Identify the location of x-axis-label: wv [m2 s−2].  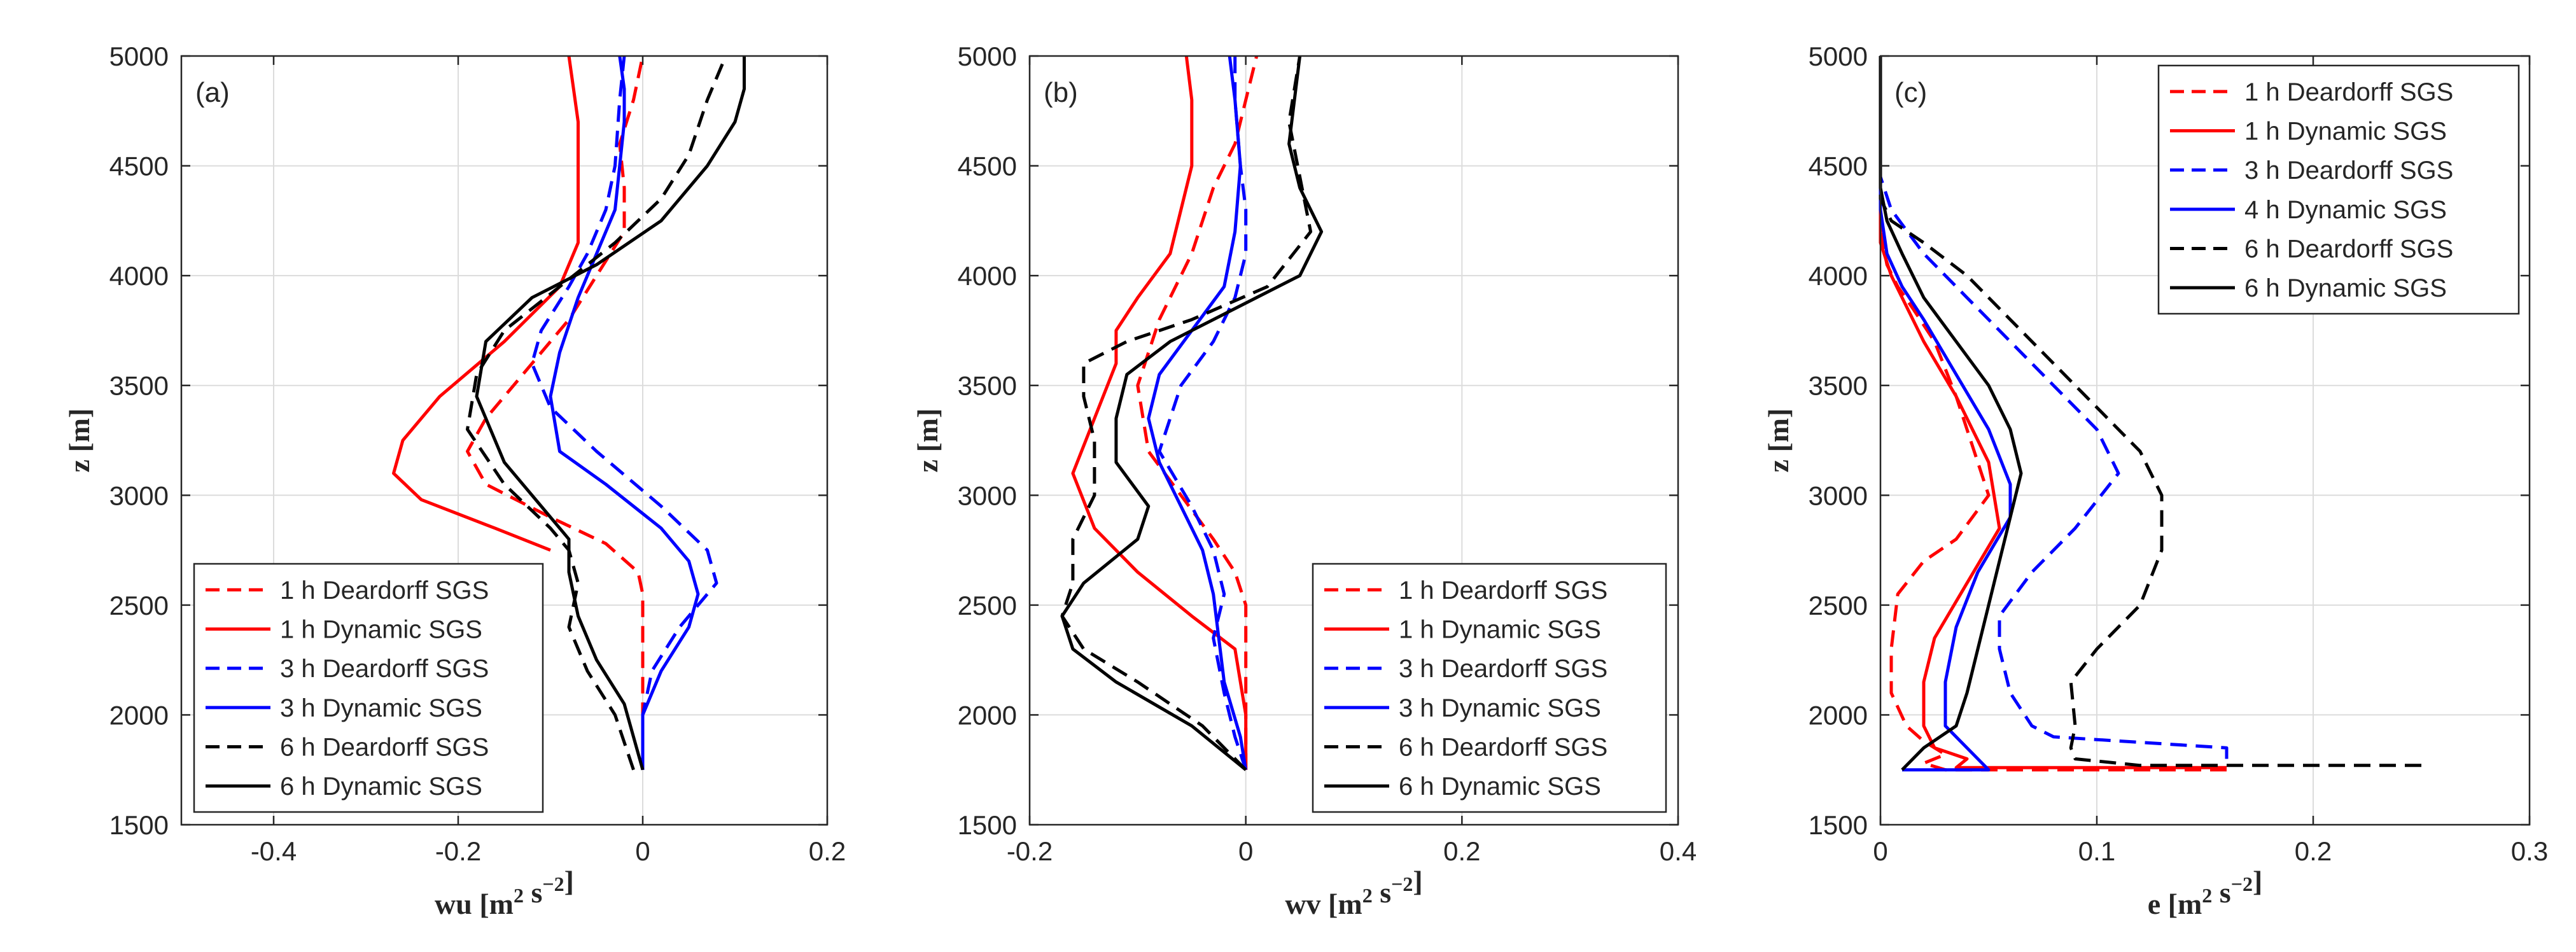
(1353, 892).